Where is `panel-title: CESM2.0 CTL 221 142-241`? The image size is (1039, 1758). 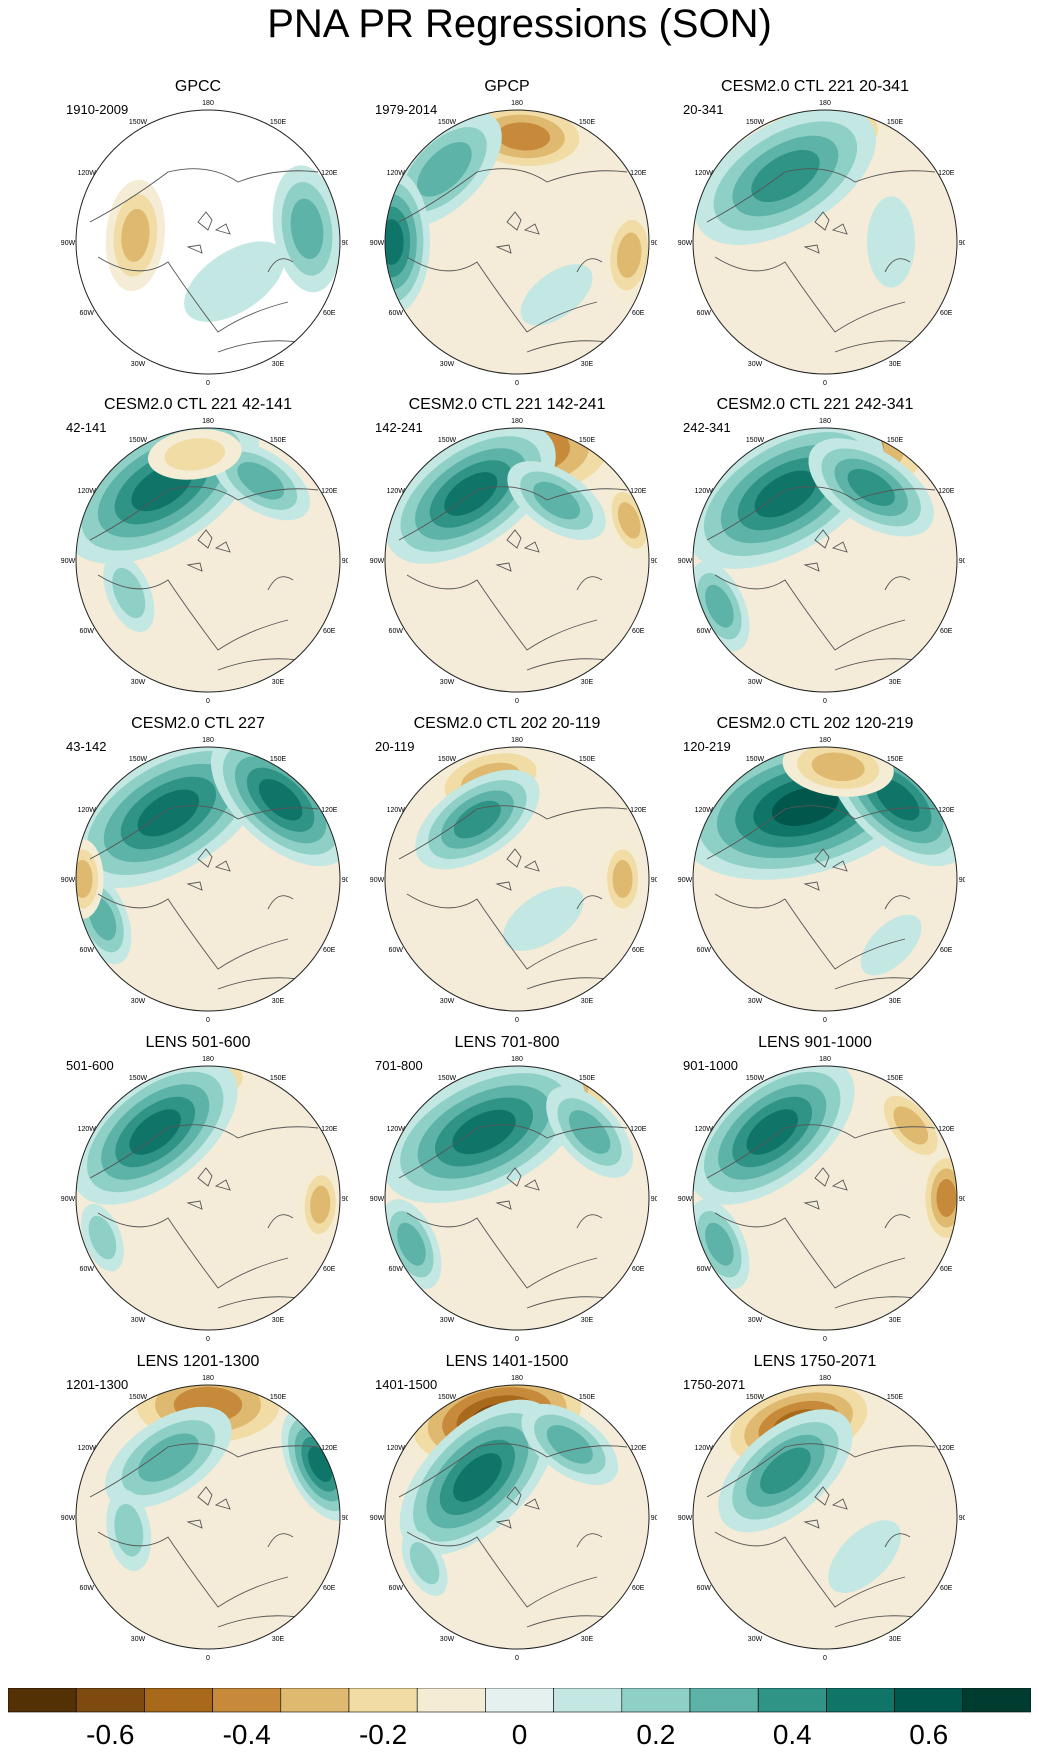 panel-title: CESM2.0 CTL 221 142-241 is located at coordinates (507, 404).